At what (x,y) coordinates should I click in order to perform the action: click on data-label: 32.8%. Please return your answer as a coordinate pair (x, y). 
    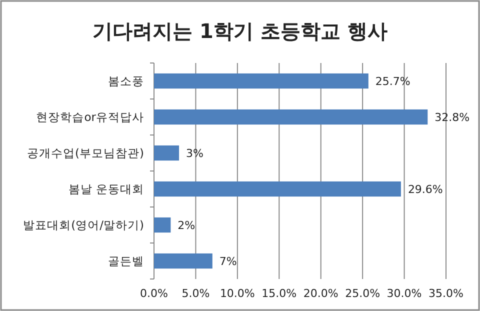
    Looking at the image, I should click on (452, 117).